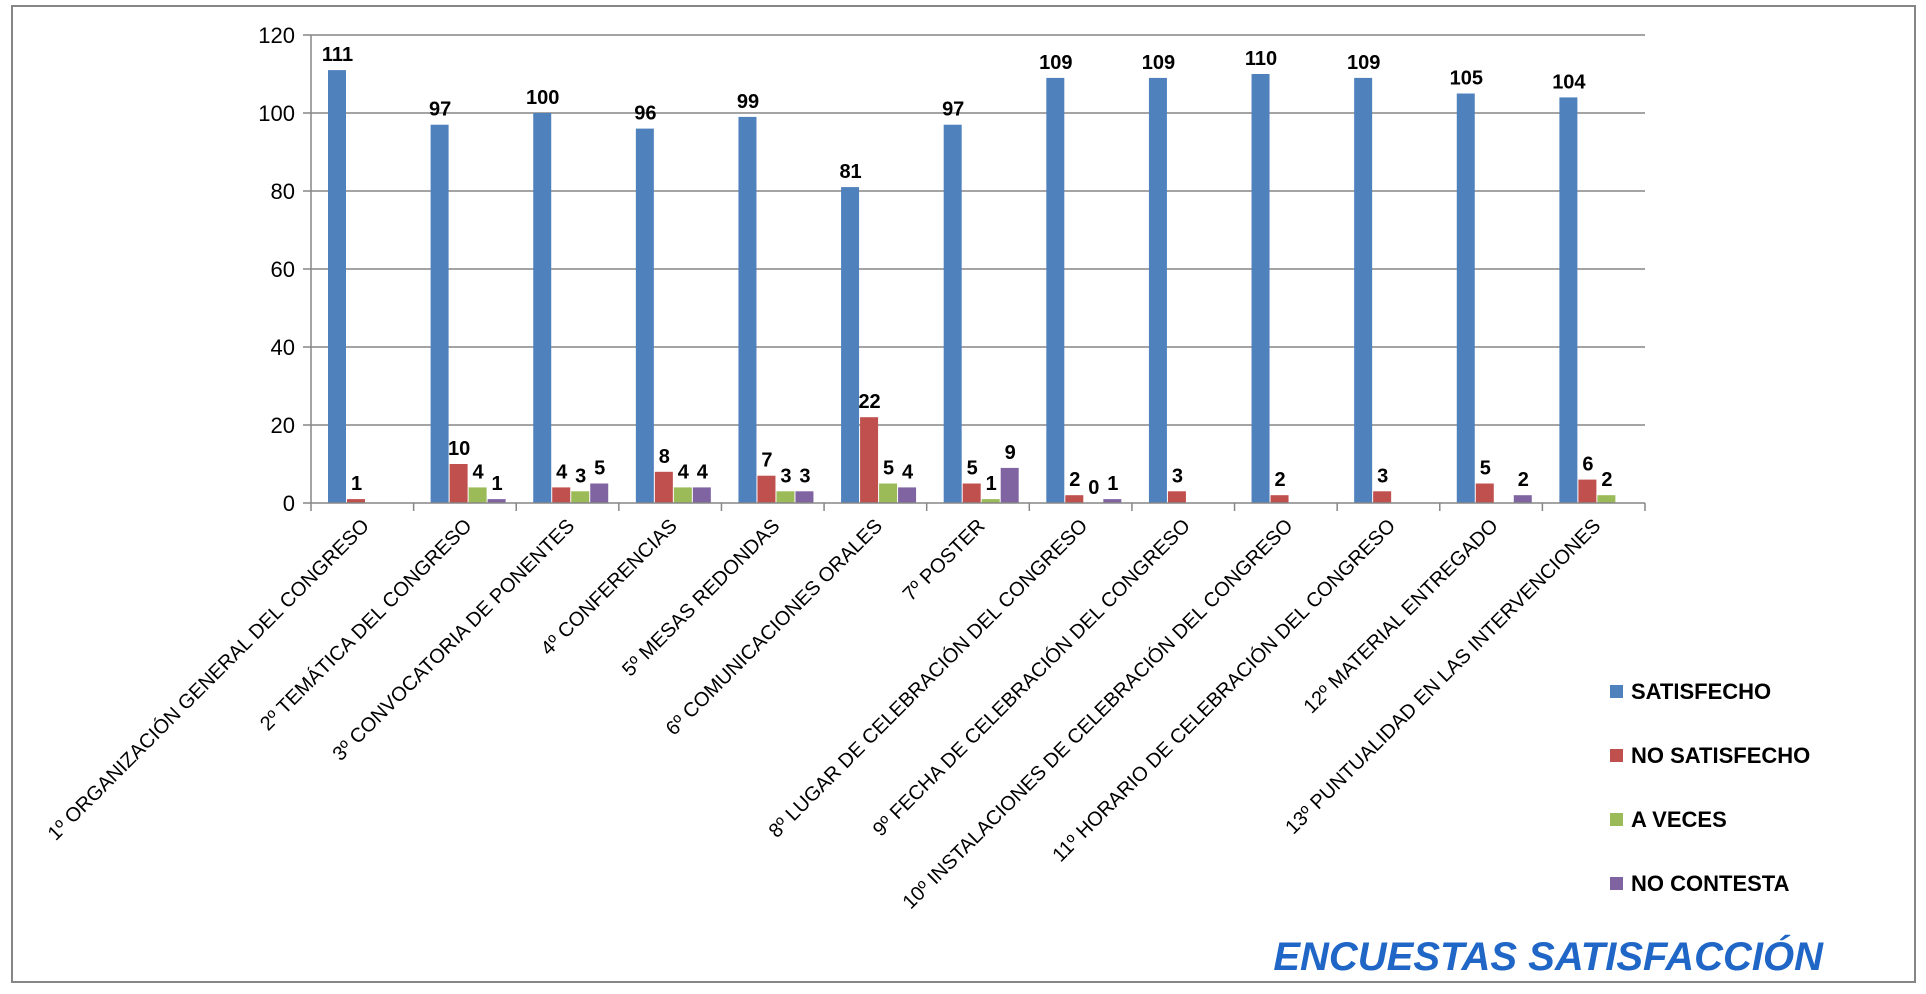 This screenshot has height=994, width=1926. I want to click on data-label: 9, so click(1010, 453).